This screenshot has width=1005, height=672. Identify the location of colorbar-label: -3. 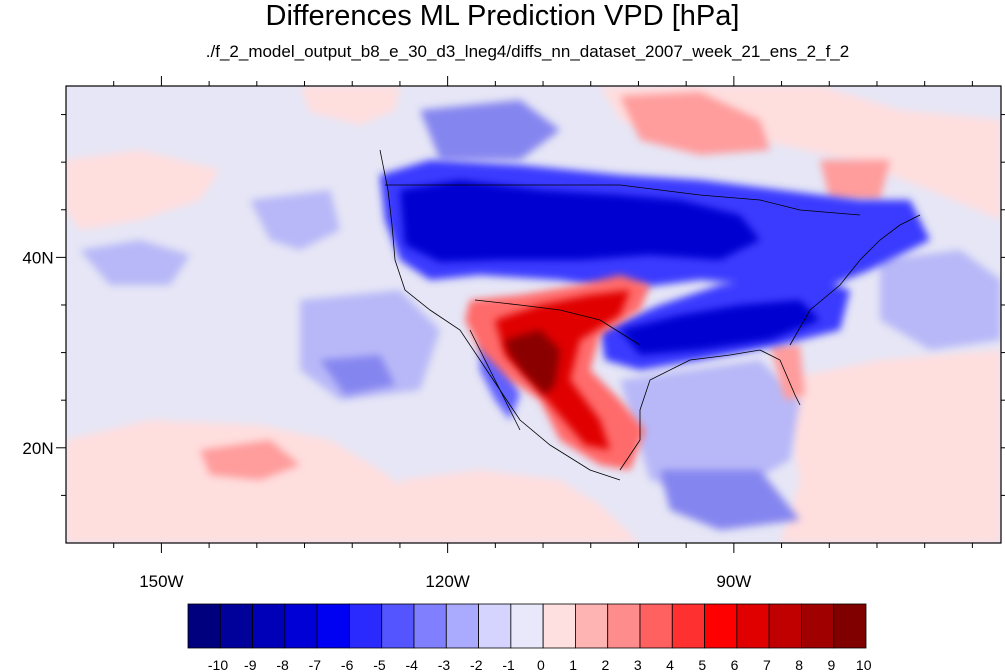
(444, 664).